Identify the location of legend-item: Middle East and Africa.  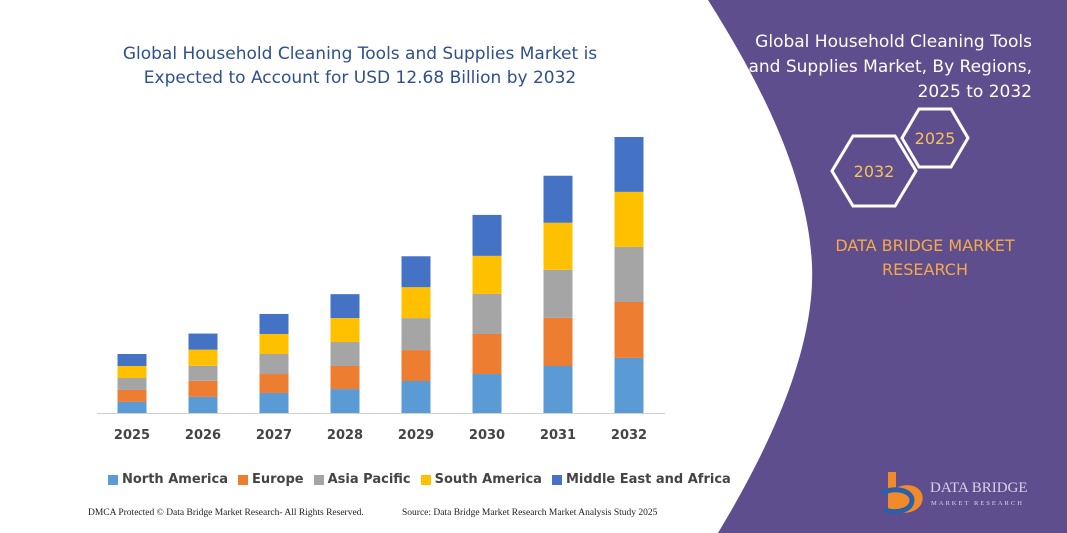
(641, 479).